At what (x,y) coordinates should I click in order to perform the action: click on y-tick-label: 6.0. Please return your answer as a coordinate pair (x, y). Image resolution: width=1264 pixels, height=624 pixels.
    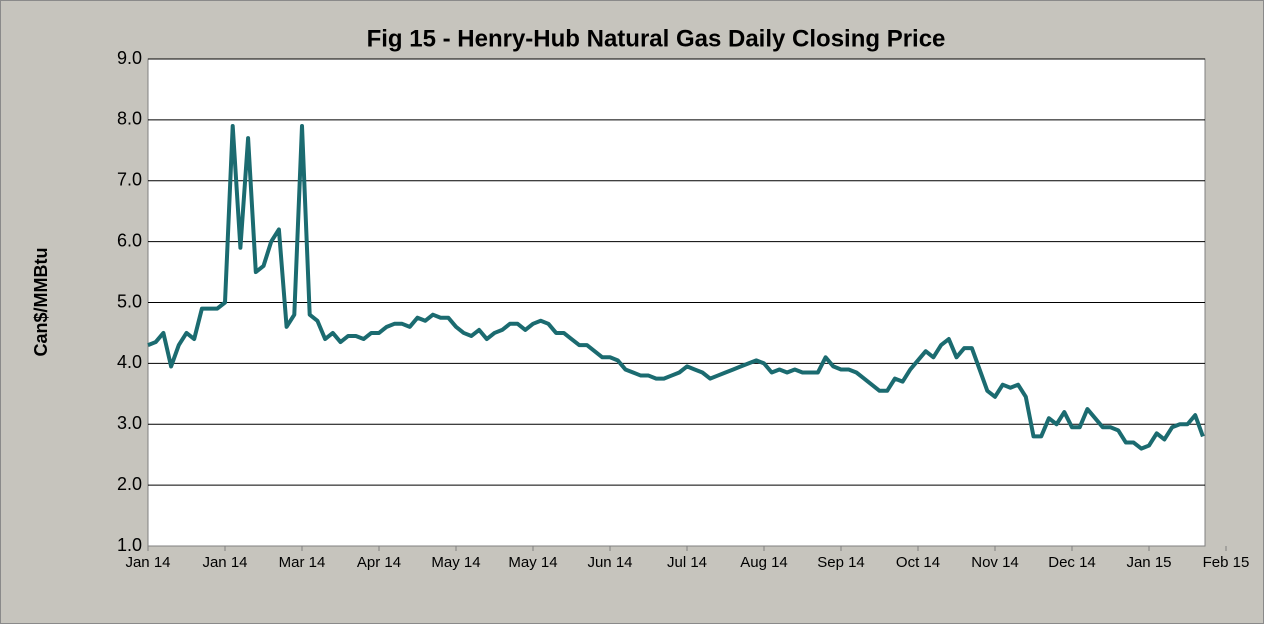
    Looking at the image, I should click on (129, 240).